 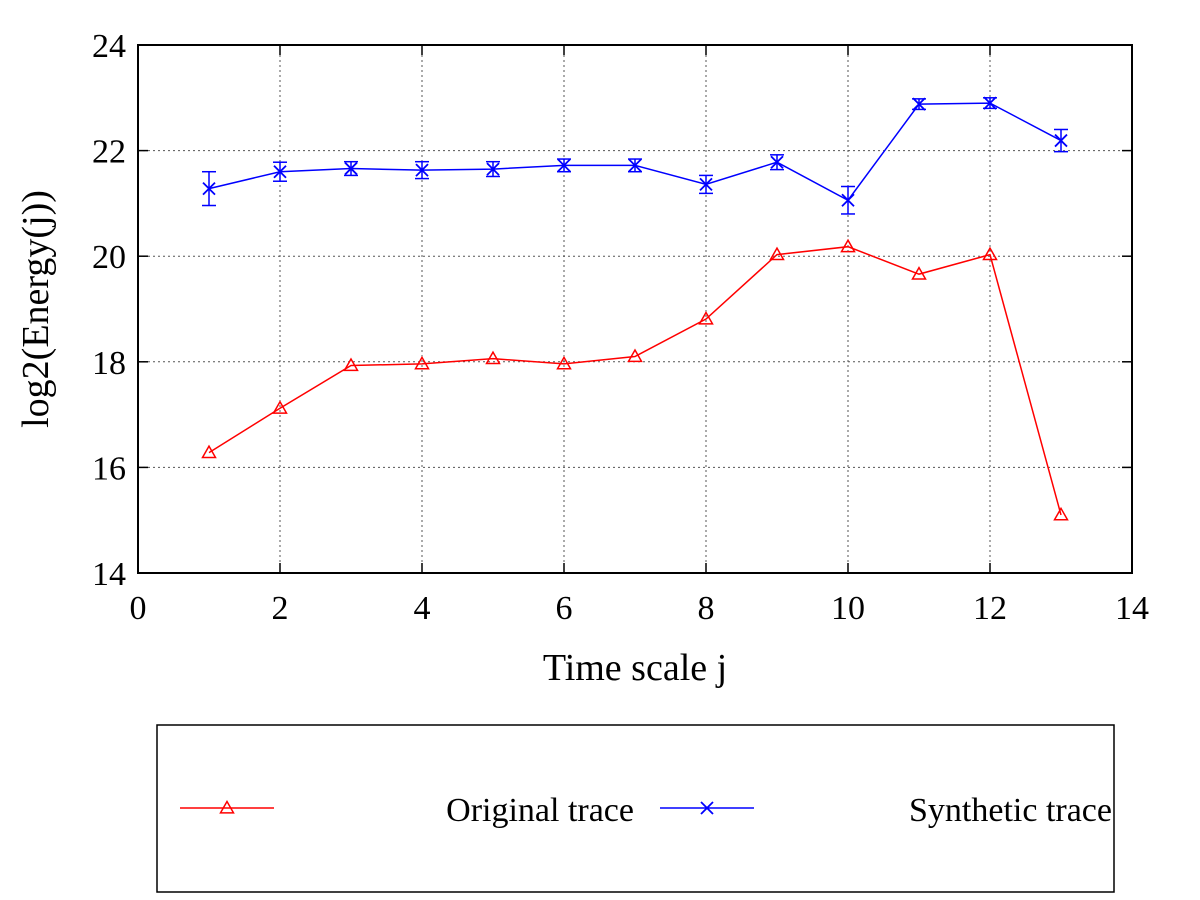 What do you see at coordinates (109, 574) in the screenshot?
I see `y-tick-label: 14` at bounding box center [109, 574].